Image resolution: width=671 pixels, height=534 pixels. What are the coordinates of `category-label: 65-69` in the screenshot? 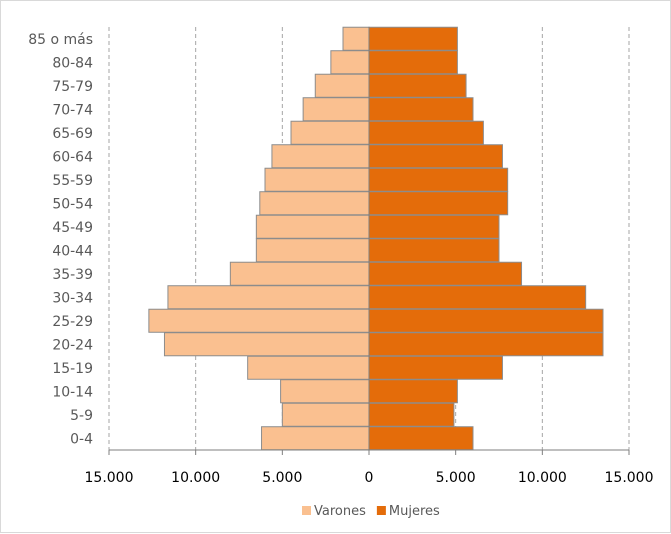 It's located at (72, 134).